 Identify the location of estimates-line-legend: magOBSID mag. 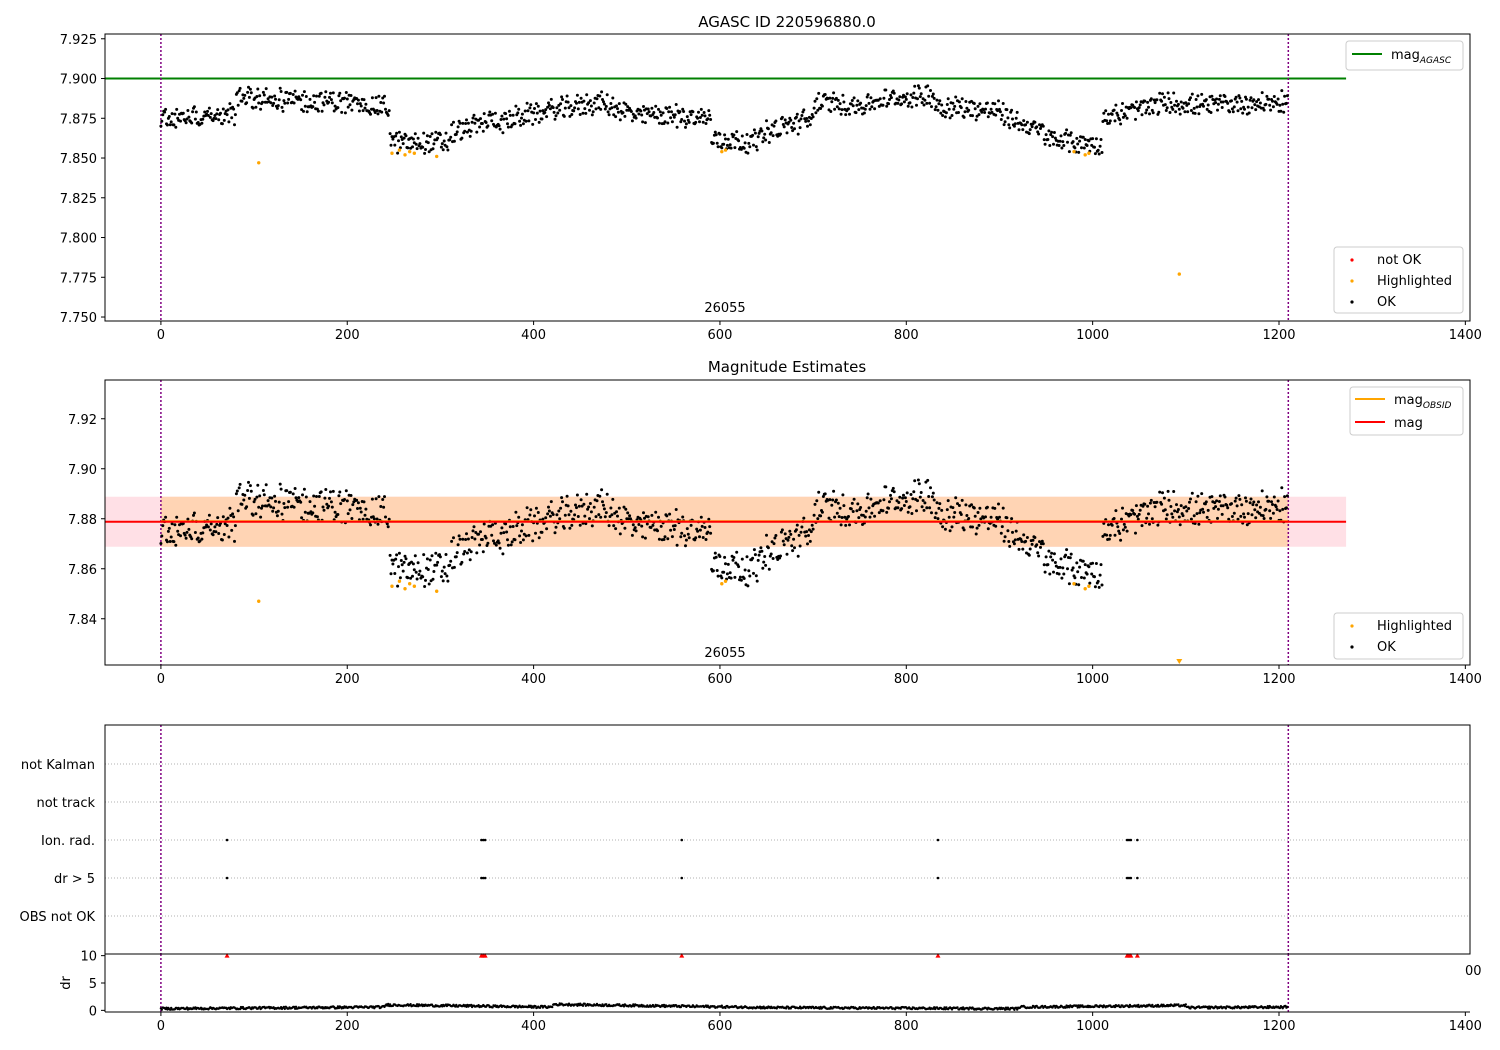
(1406, 411).